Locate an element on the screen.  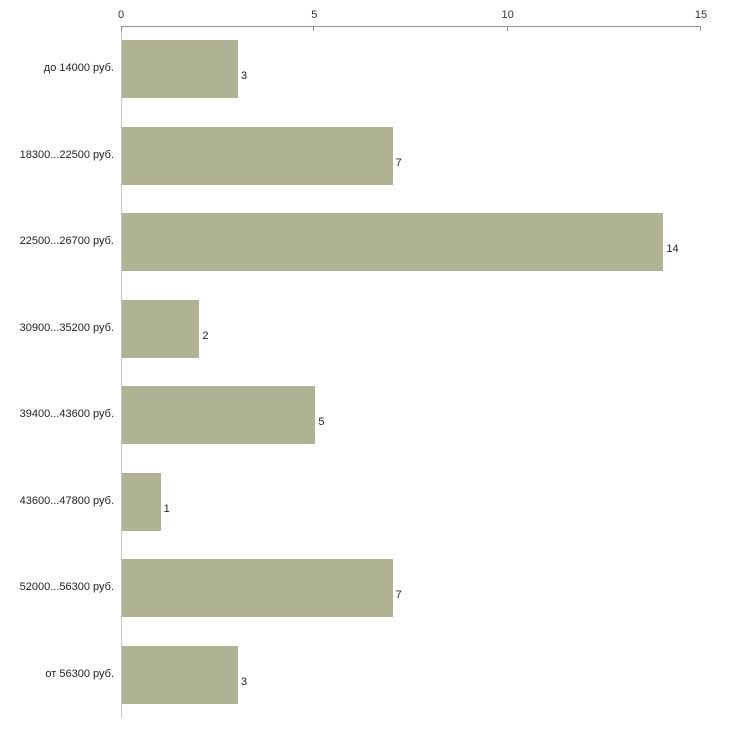
bar-row: 52000...56300 руб. 7 is located at coordinates (365, 588).